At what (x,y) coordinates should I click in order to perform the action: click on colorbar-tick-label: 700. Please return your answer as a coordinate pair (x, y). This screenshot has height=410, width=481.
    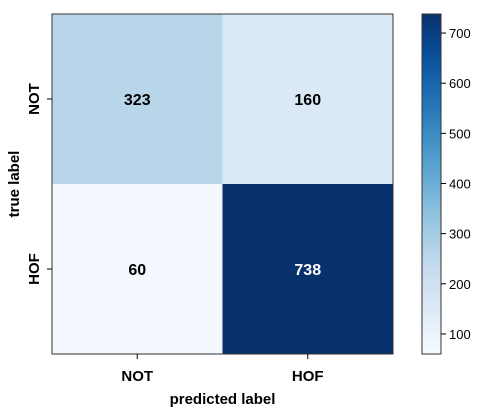
    Looking at the image, I should click on (460, 33).